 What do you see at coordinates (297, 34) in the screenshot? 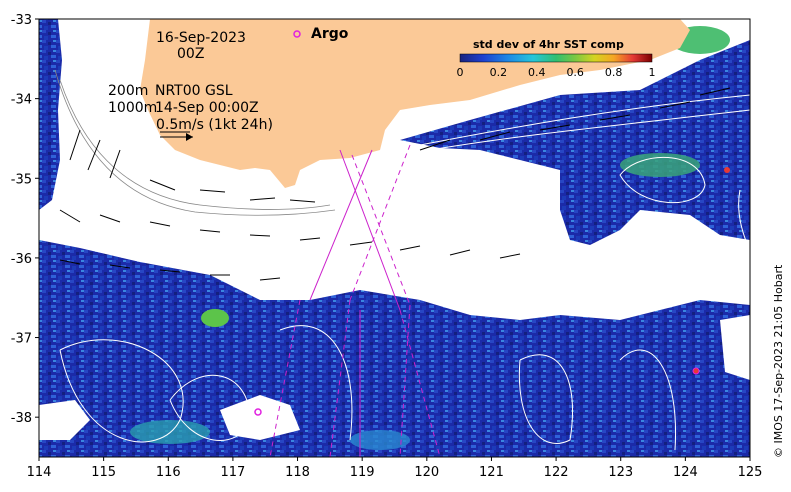
I see `argo-legend-marker` at bounding box center [297, 34].